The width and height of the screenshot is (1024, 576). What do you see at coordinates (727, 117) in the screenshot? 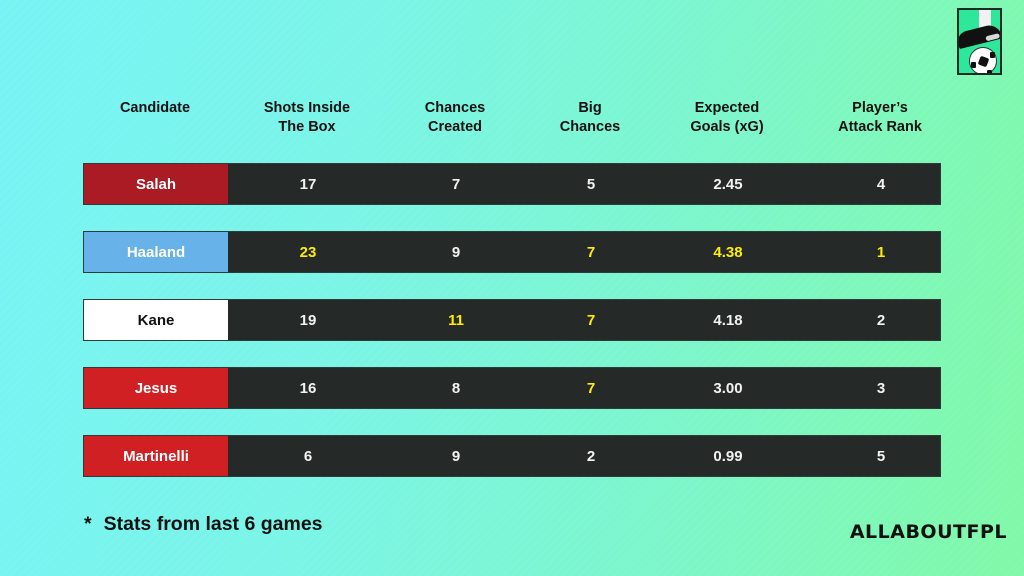
I see `column-header: Expected Goals (xG)` at bounding box center [727, 117].